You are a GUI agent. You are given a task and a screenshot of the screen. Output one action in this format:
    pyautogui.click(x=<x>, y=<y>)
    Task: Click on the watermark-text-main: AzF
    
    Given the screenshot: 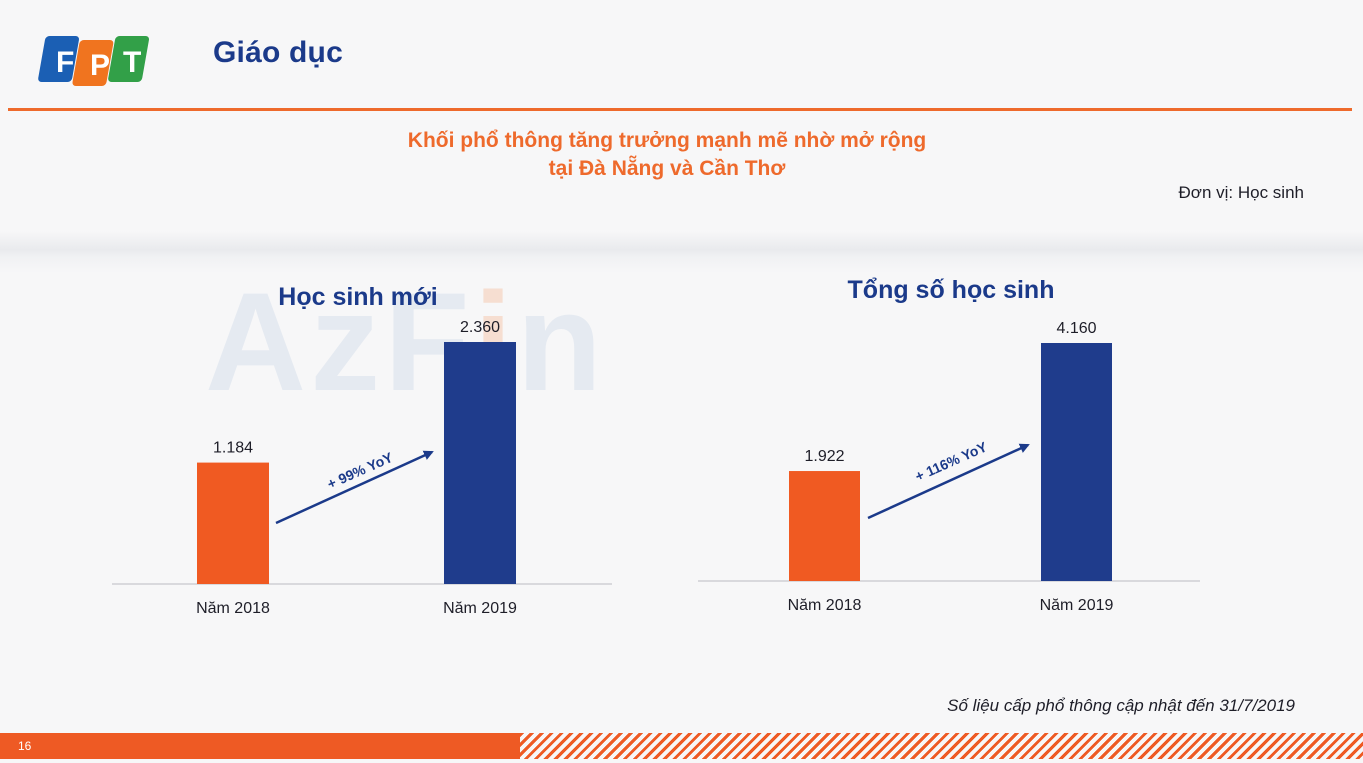 What is the action you would take?
    pyautogui.click(x=339, y=341)
    